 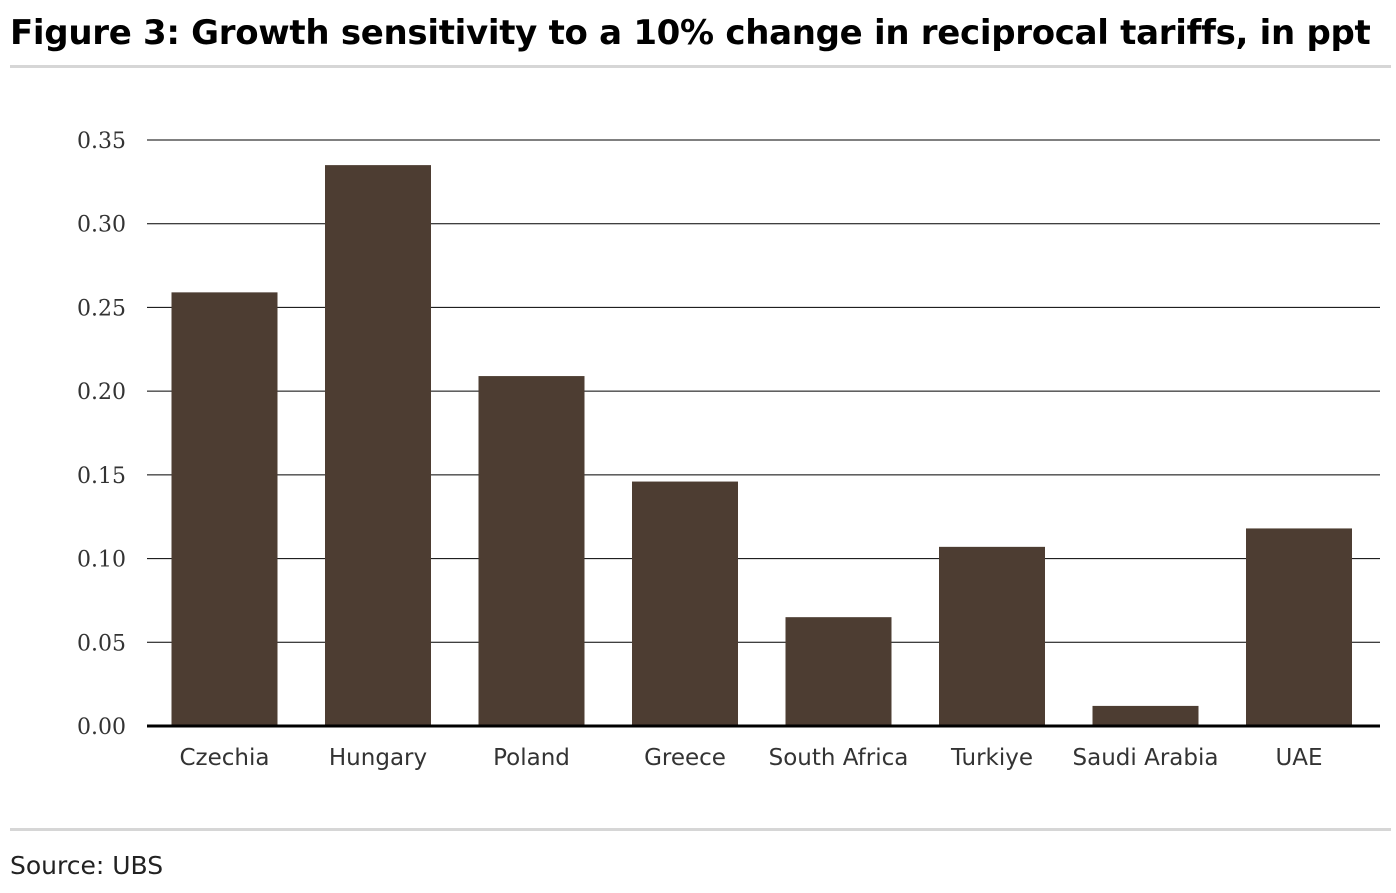 I want to click on y-tick-label: 0.20, so click(x=101, y=392).